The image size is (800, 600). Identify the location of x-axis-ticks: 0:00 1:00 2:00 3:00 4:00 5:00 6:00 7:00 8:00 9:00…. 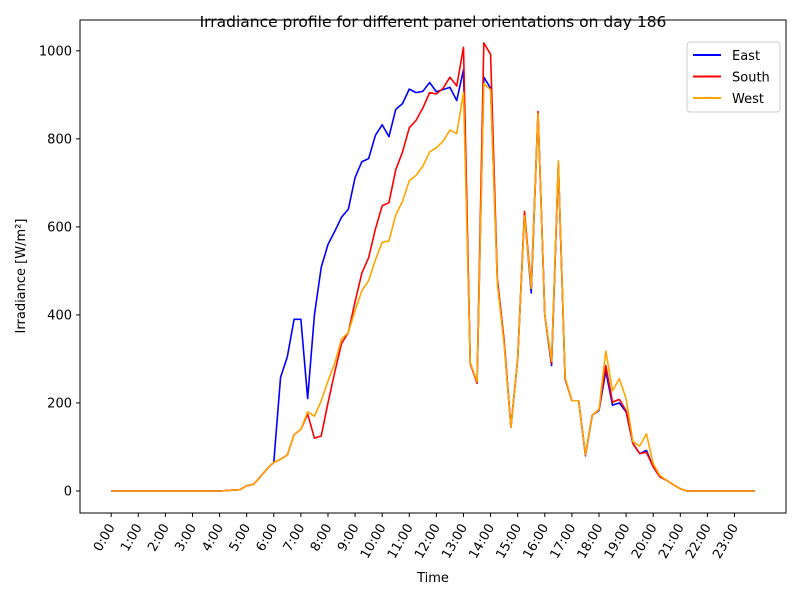
(416, 537).